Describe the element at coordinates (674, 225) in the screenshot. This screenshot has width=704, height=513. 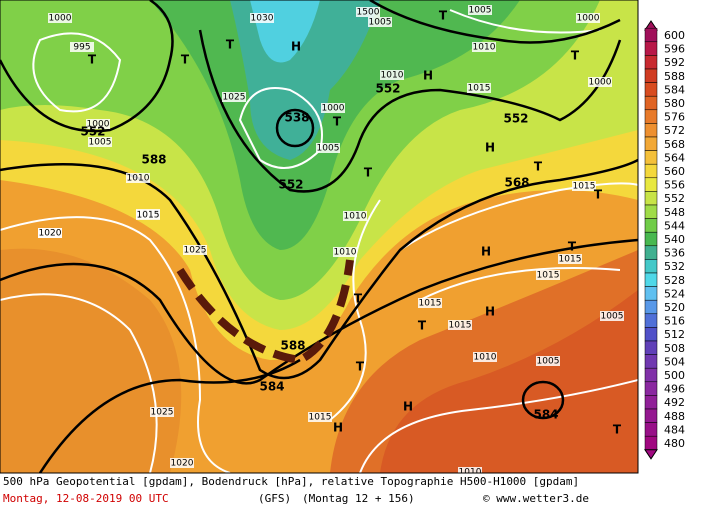
I see `colorbar-label: 544` at that location.